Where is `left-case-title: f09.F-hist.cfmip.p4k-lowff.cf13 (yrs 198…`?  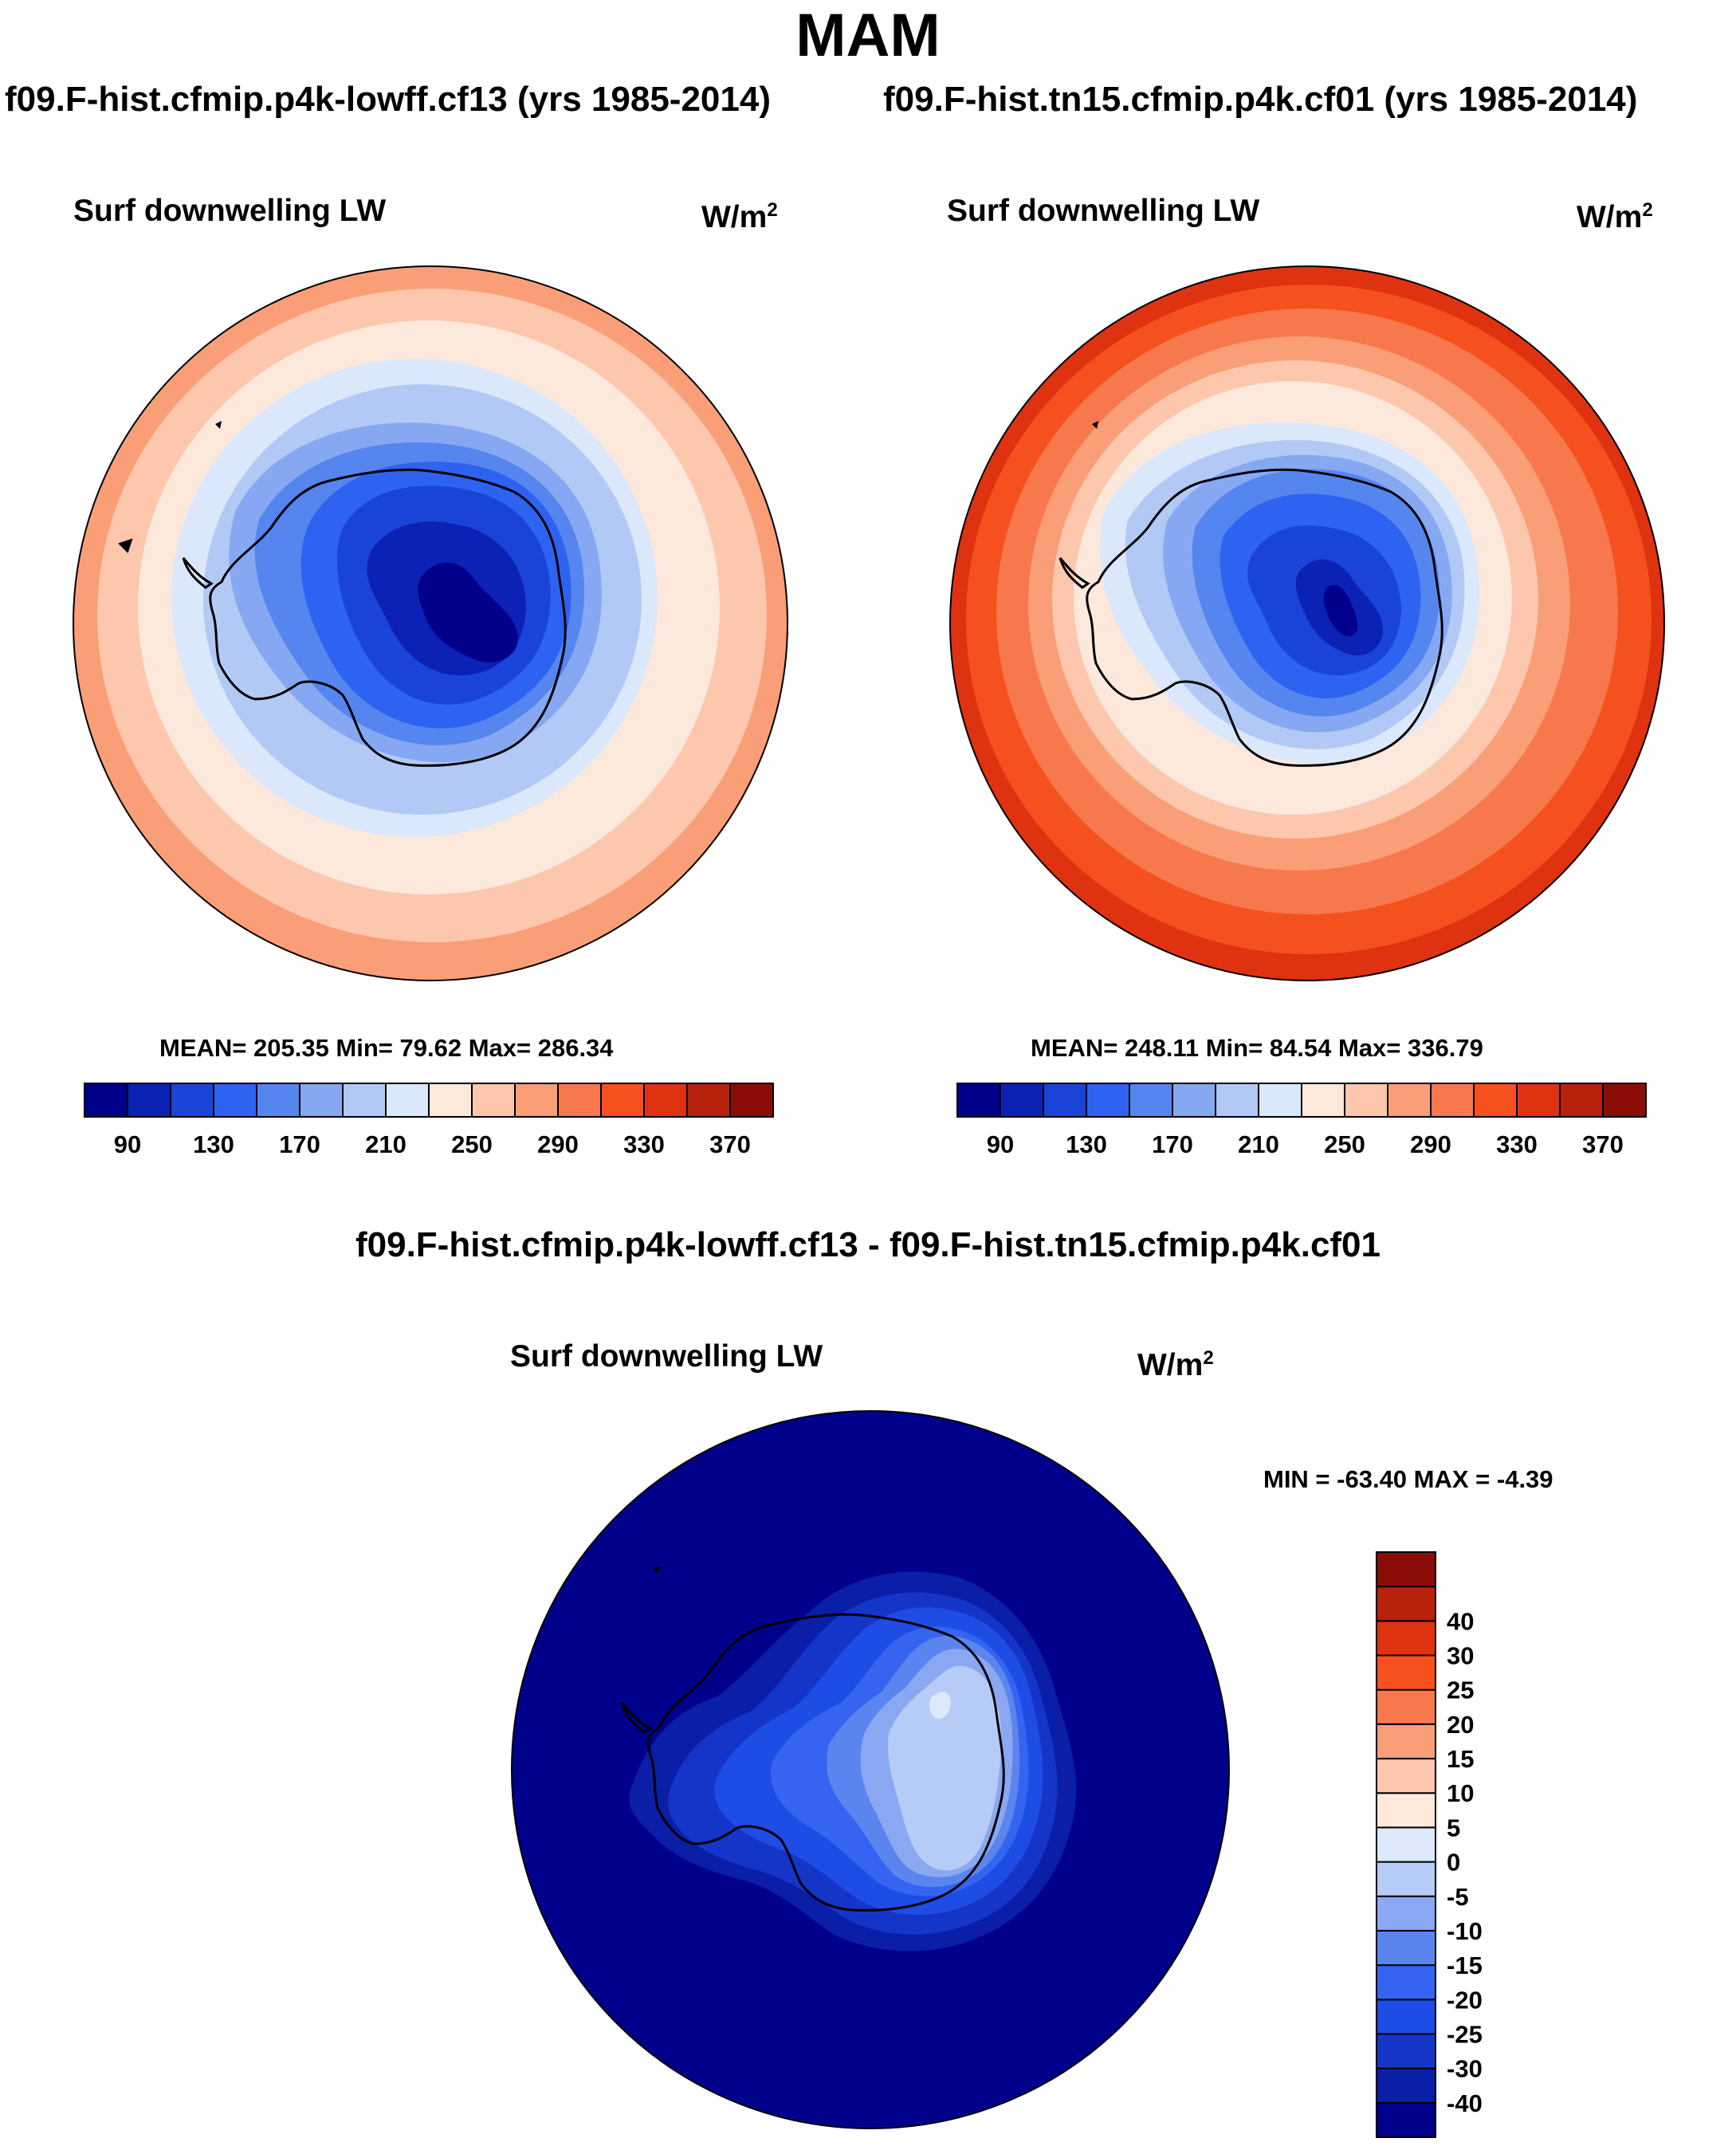
left-case-title: f09.F-hist.cfmip.p4k-lowff.cf13 (yrs 198… is located at coordinates (388, 99).